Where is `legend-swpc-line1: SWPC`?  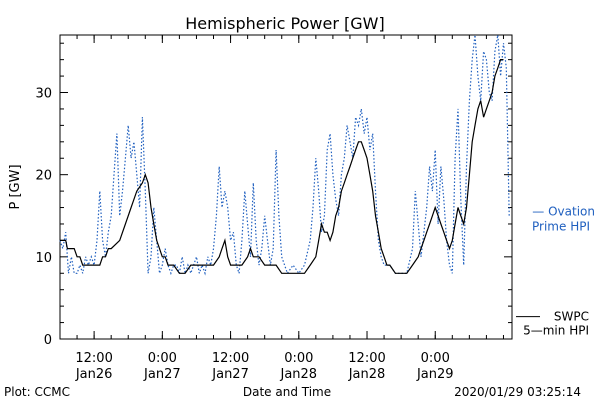
legend-swpc-line1: SWPC is located at coordinates (571, 317).